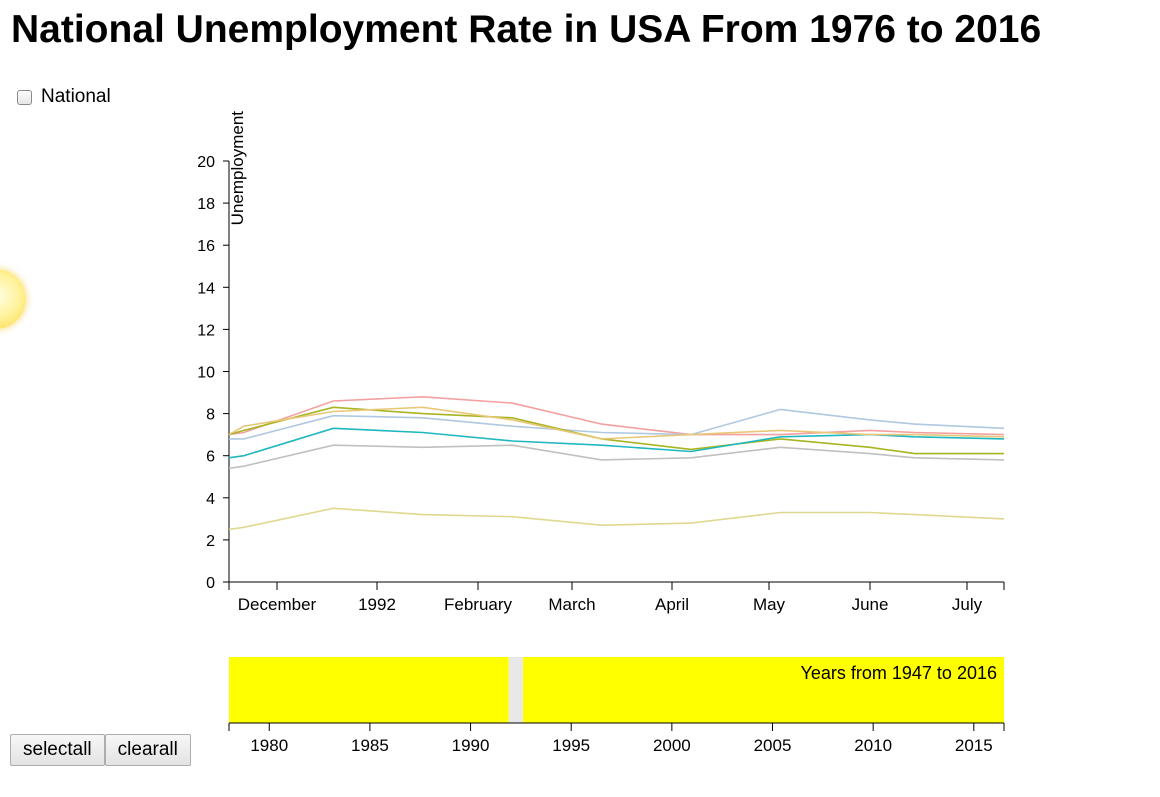 This screenshot has width=1160, height=797. What do you see at coordinates (206, 330) in the screenshot?
I see `y-tick-label: 12` at bounding box center [206, 330].